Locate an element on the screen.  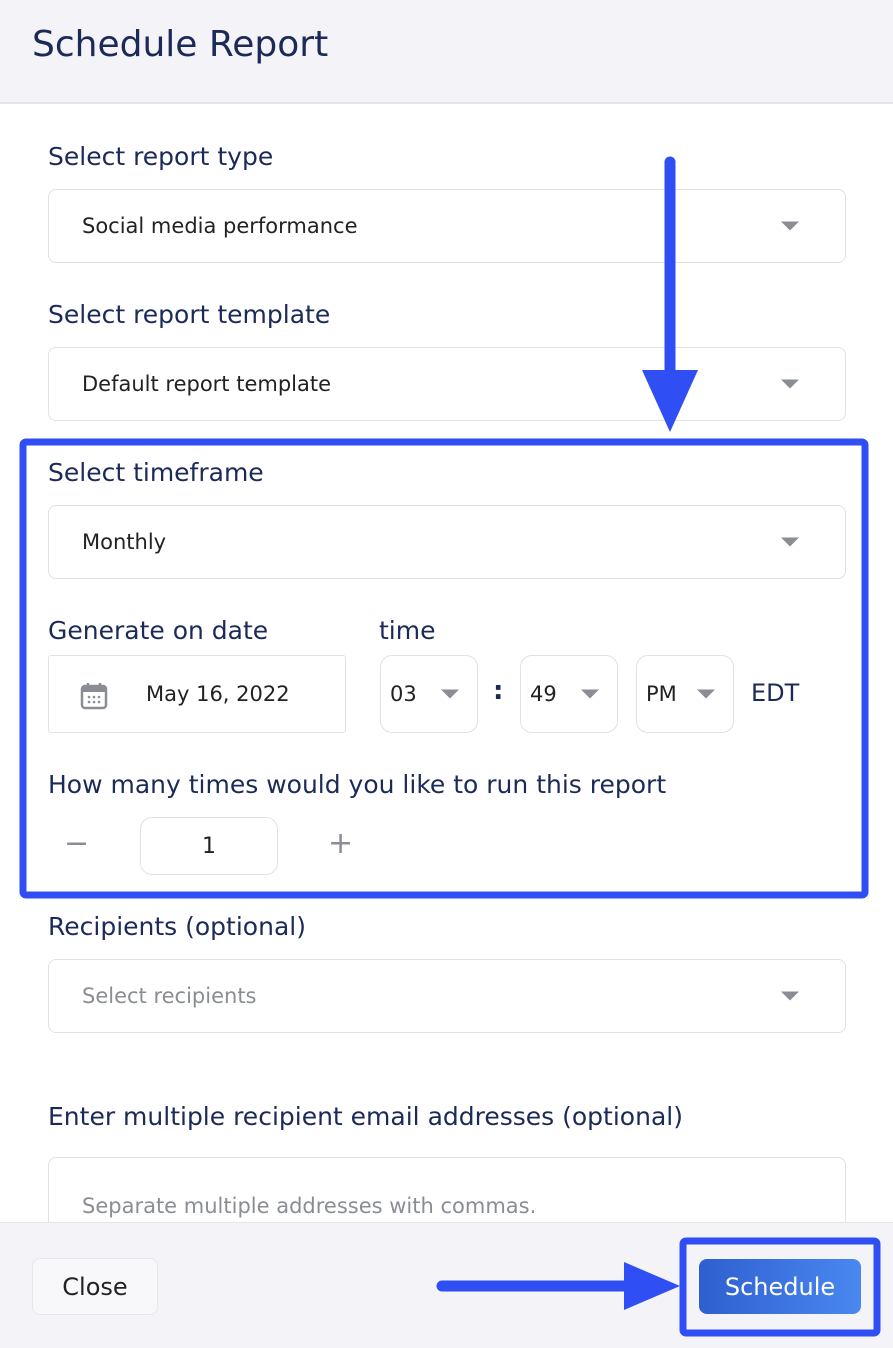
report-type-value: Social media performance is located at coordinates (220, 226).